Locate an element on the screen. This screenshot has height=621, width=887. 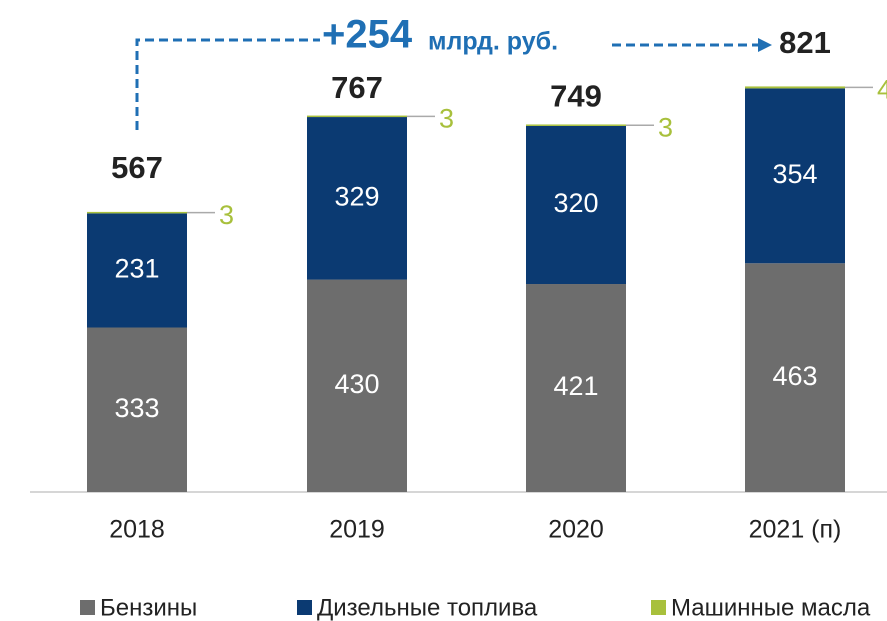
growth-unit: млрд. руб. is located at coordinates (493, 42).